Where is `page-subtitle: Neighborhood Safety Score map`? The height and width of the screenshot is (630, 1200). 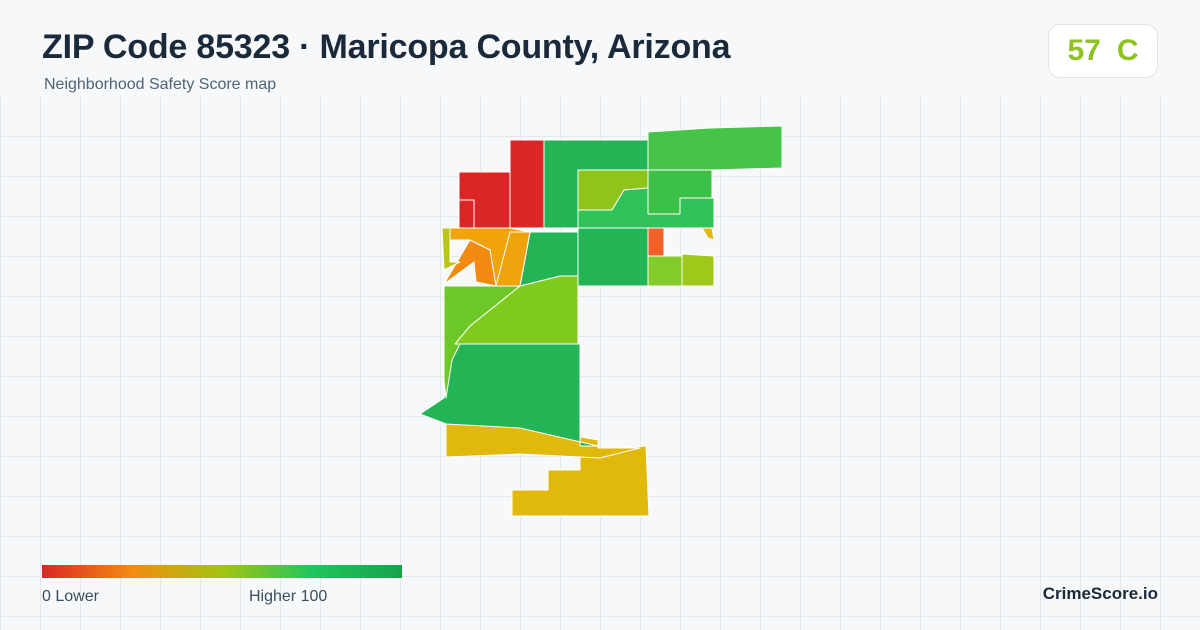
page-subtitle: Neighborhood Safety Score map is located at coordinates (160, 84).